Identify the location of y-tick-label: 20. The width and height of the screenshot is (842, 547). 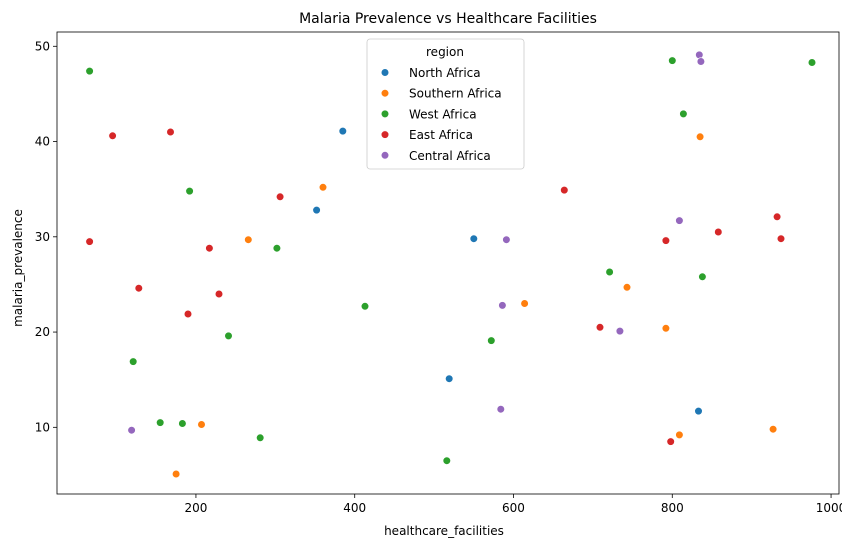
(42, 332).